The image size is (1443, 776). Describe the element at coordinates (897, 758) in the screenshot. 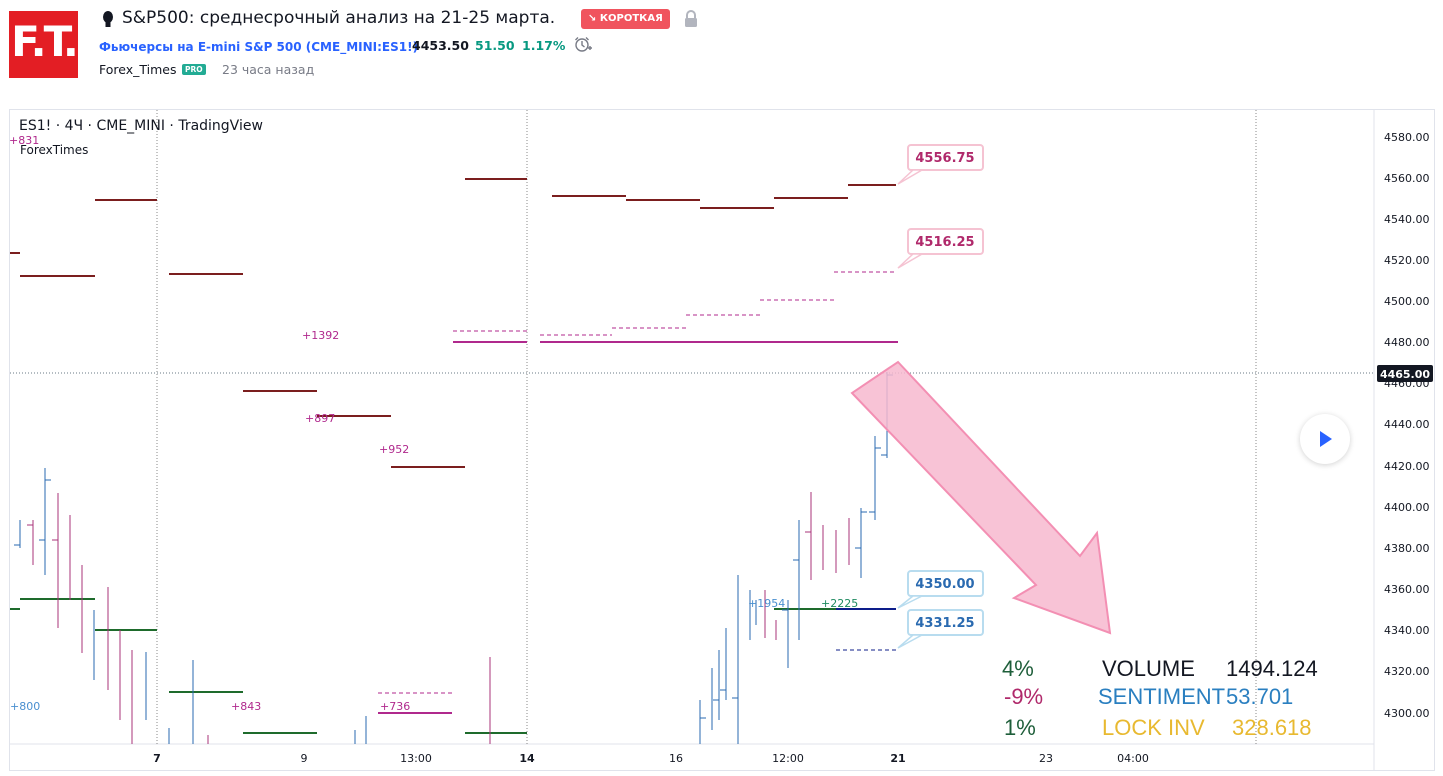

I see `svg-text: 21` at that location.